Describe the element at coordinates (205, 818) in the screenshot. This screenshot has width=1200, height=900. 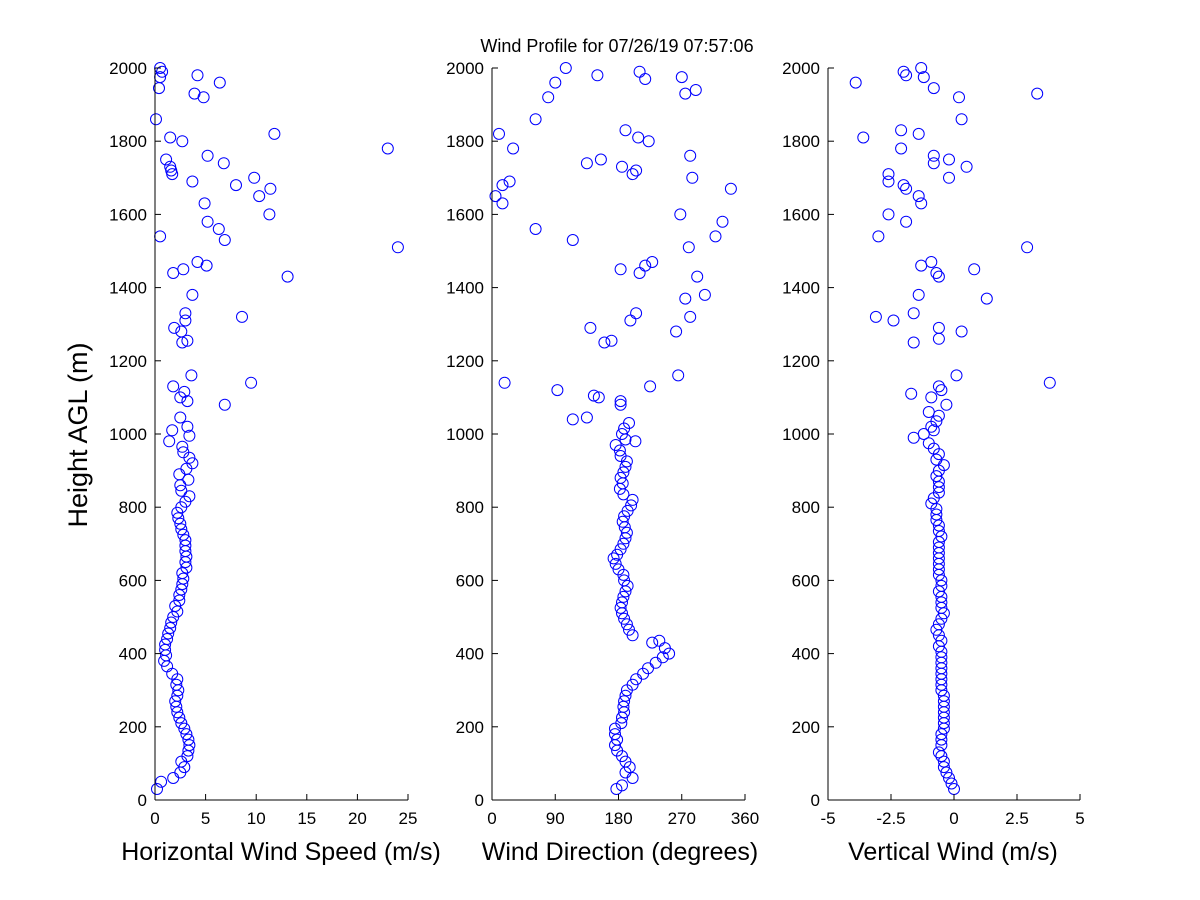
I see `speed-x-tick-label: 5` at that location.